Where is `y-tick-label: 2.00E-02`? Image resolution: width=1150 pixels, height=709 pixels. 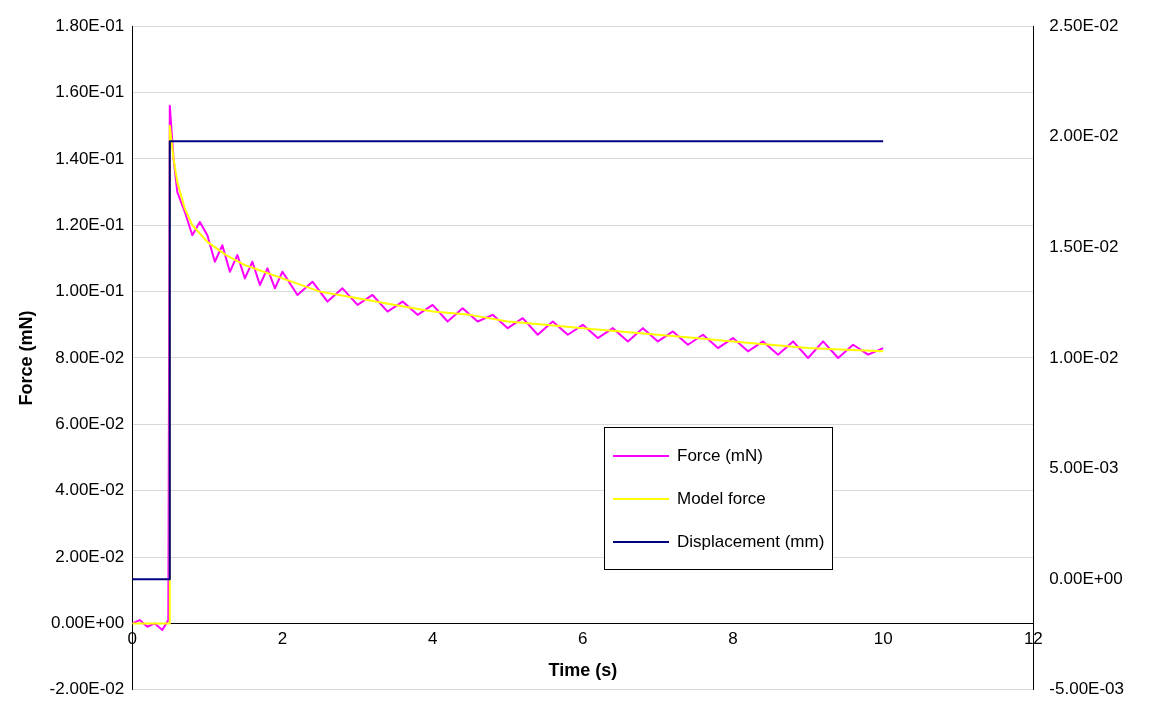
y-tick-label: 2.00E-02 is located at coordinates (90, 556).